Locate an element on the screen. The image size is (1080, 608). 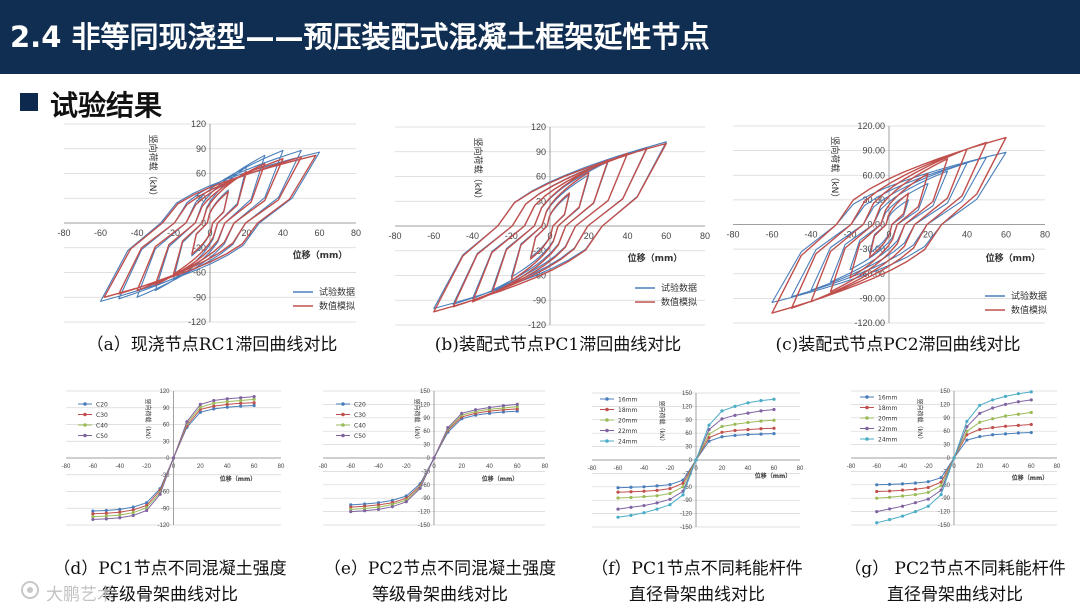
x-axis-title-d: 位移（mm） is located at coordinates (238, 479).